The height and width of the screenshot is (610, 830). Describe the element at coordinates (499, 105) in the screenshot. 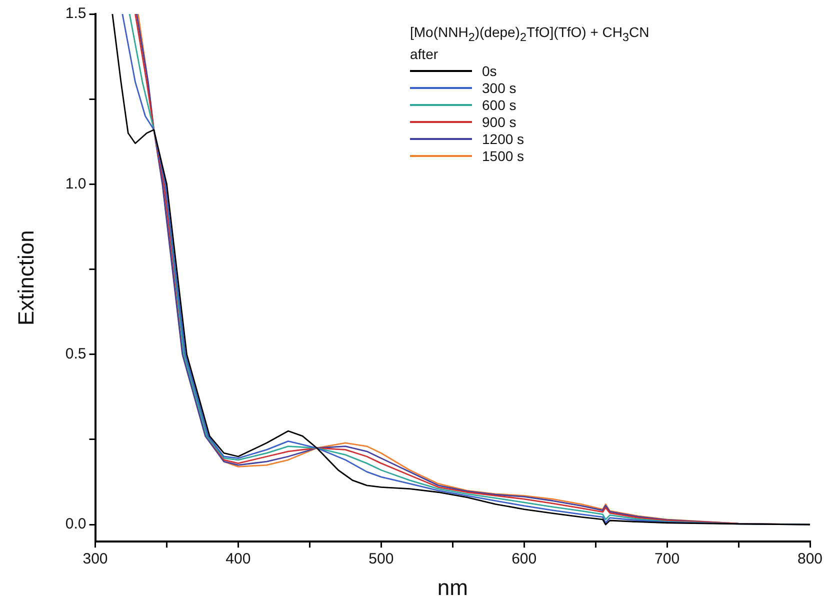

I see `legend-label: 600 s` at that location.